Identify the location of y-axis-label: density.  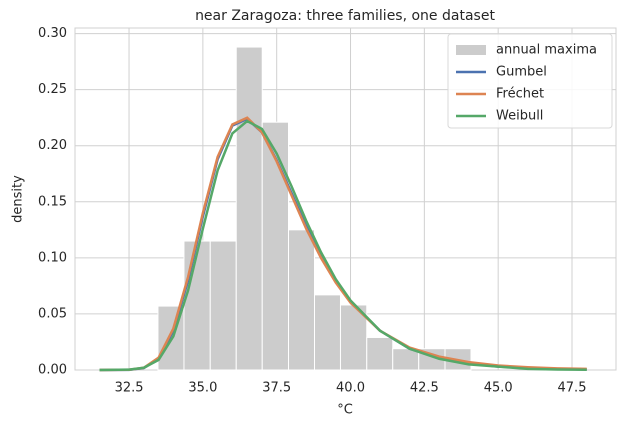
(18, 199).